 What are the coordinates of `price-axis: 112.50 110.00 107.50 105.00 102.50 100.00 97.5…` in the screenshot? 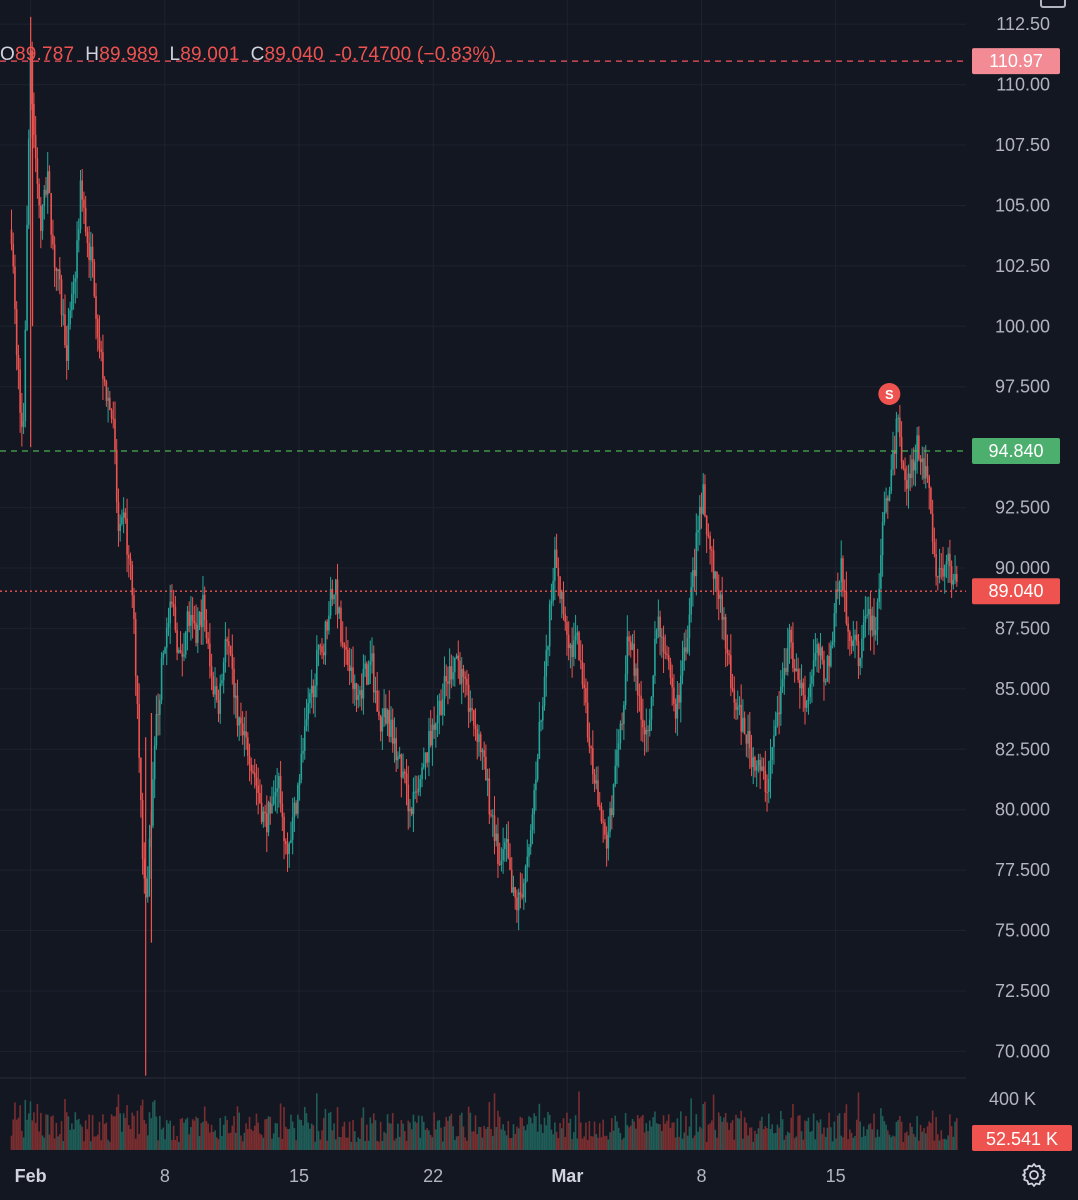 It's located at (1022, 582).